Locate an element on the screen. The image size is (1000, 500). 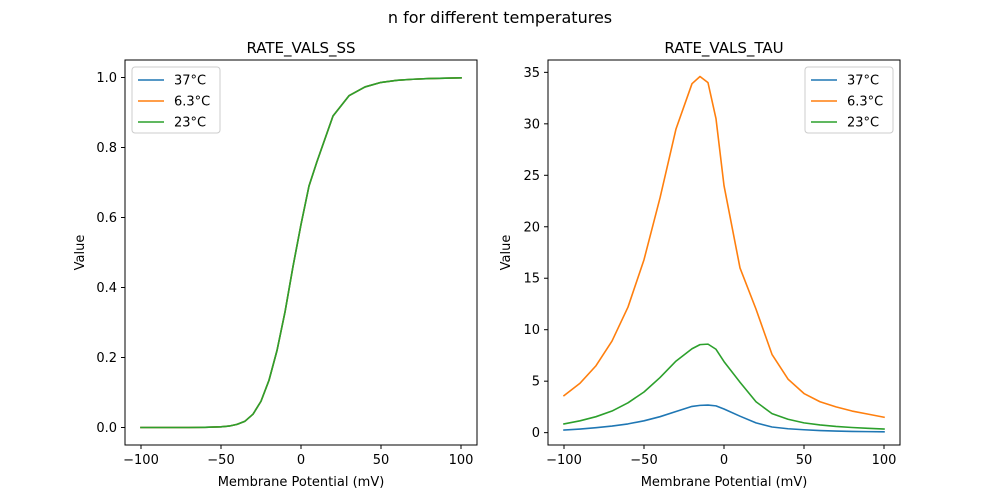
chart-right-ytick-label: 25 is located at coordinates (531, 176).